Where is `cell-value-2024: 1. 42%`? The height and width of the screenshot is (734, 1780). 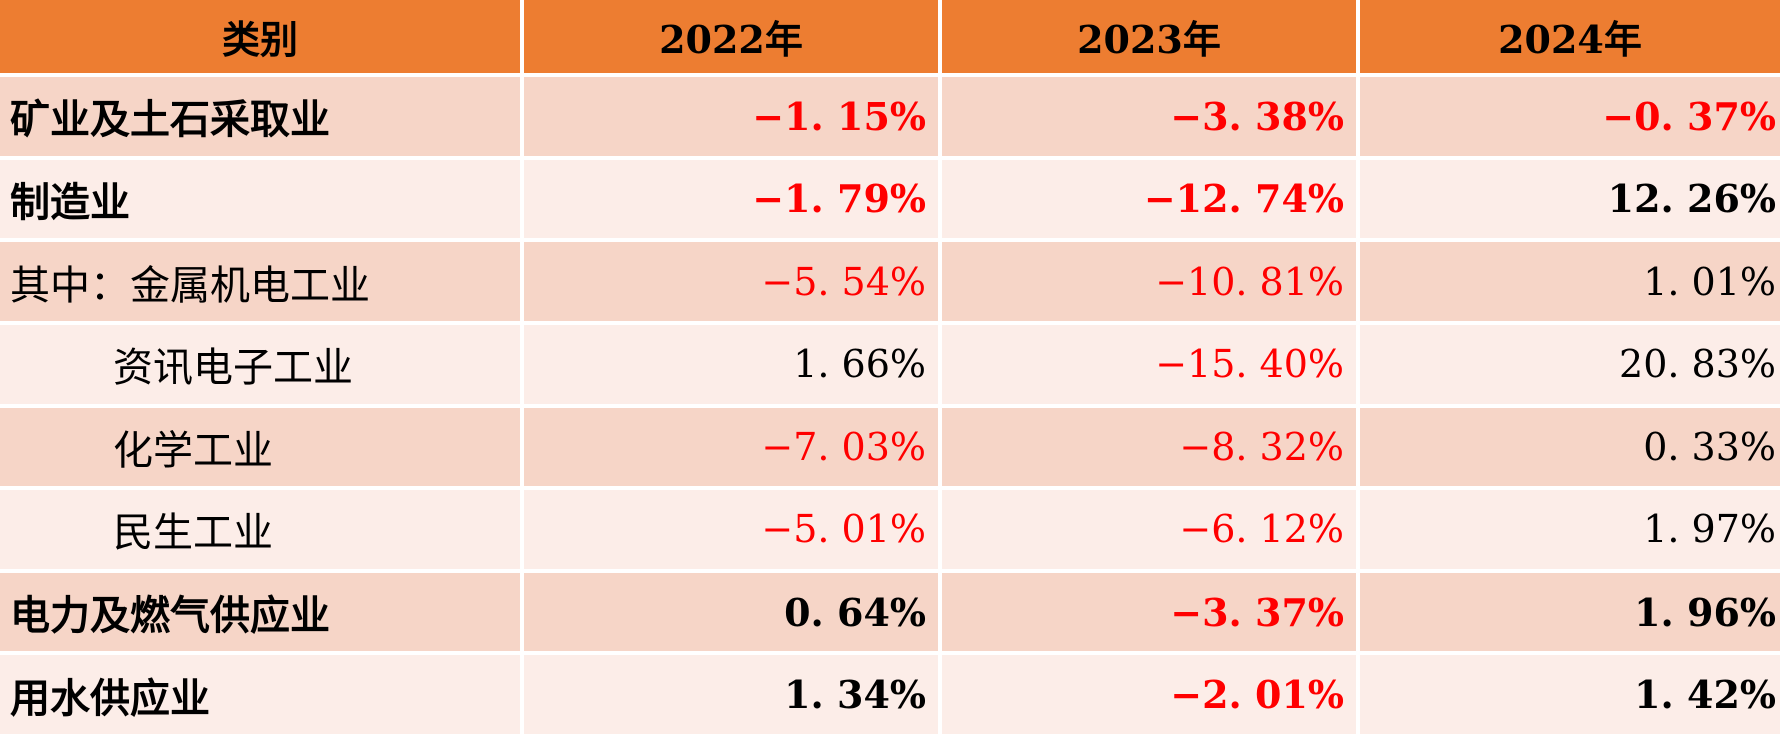 cell-value-2024: 1. 42% is located at coordinates (1570, 694).